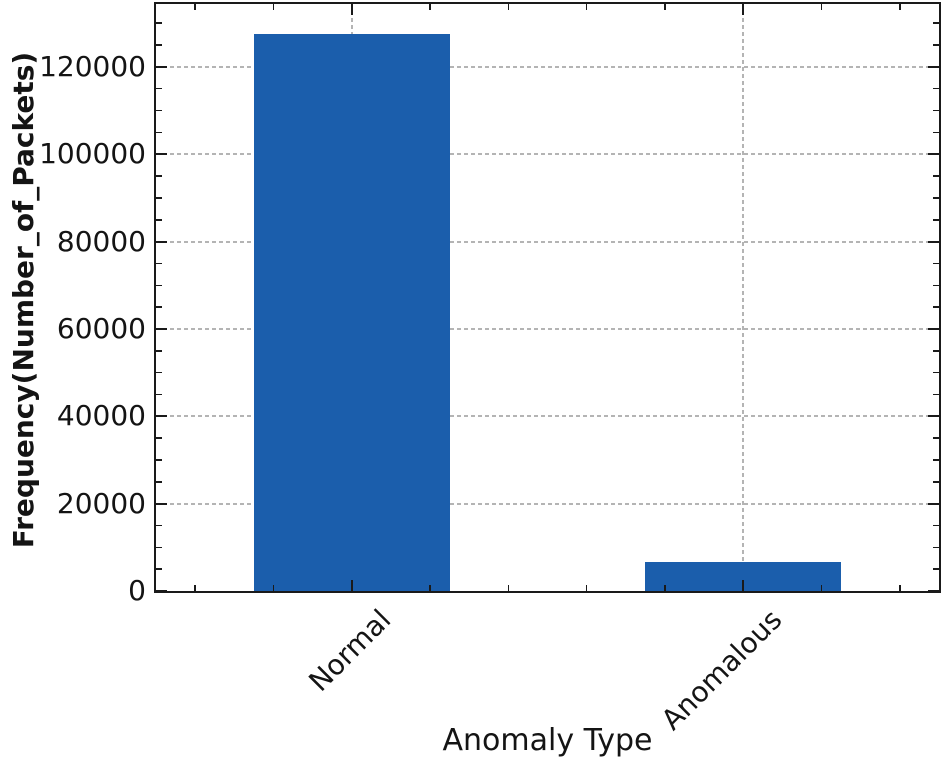  Describe the element at coordinates (101, 416) in the screenshot. I see `y-tick-label: 40000` at that location.